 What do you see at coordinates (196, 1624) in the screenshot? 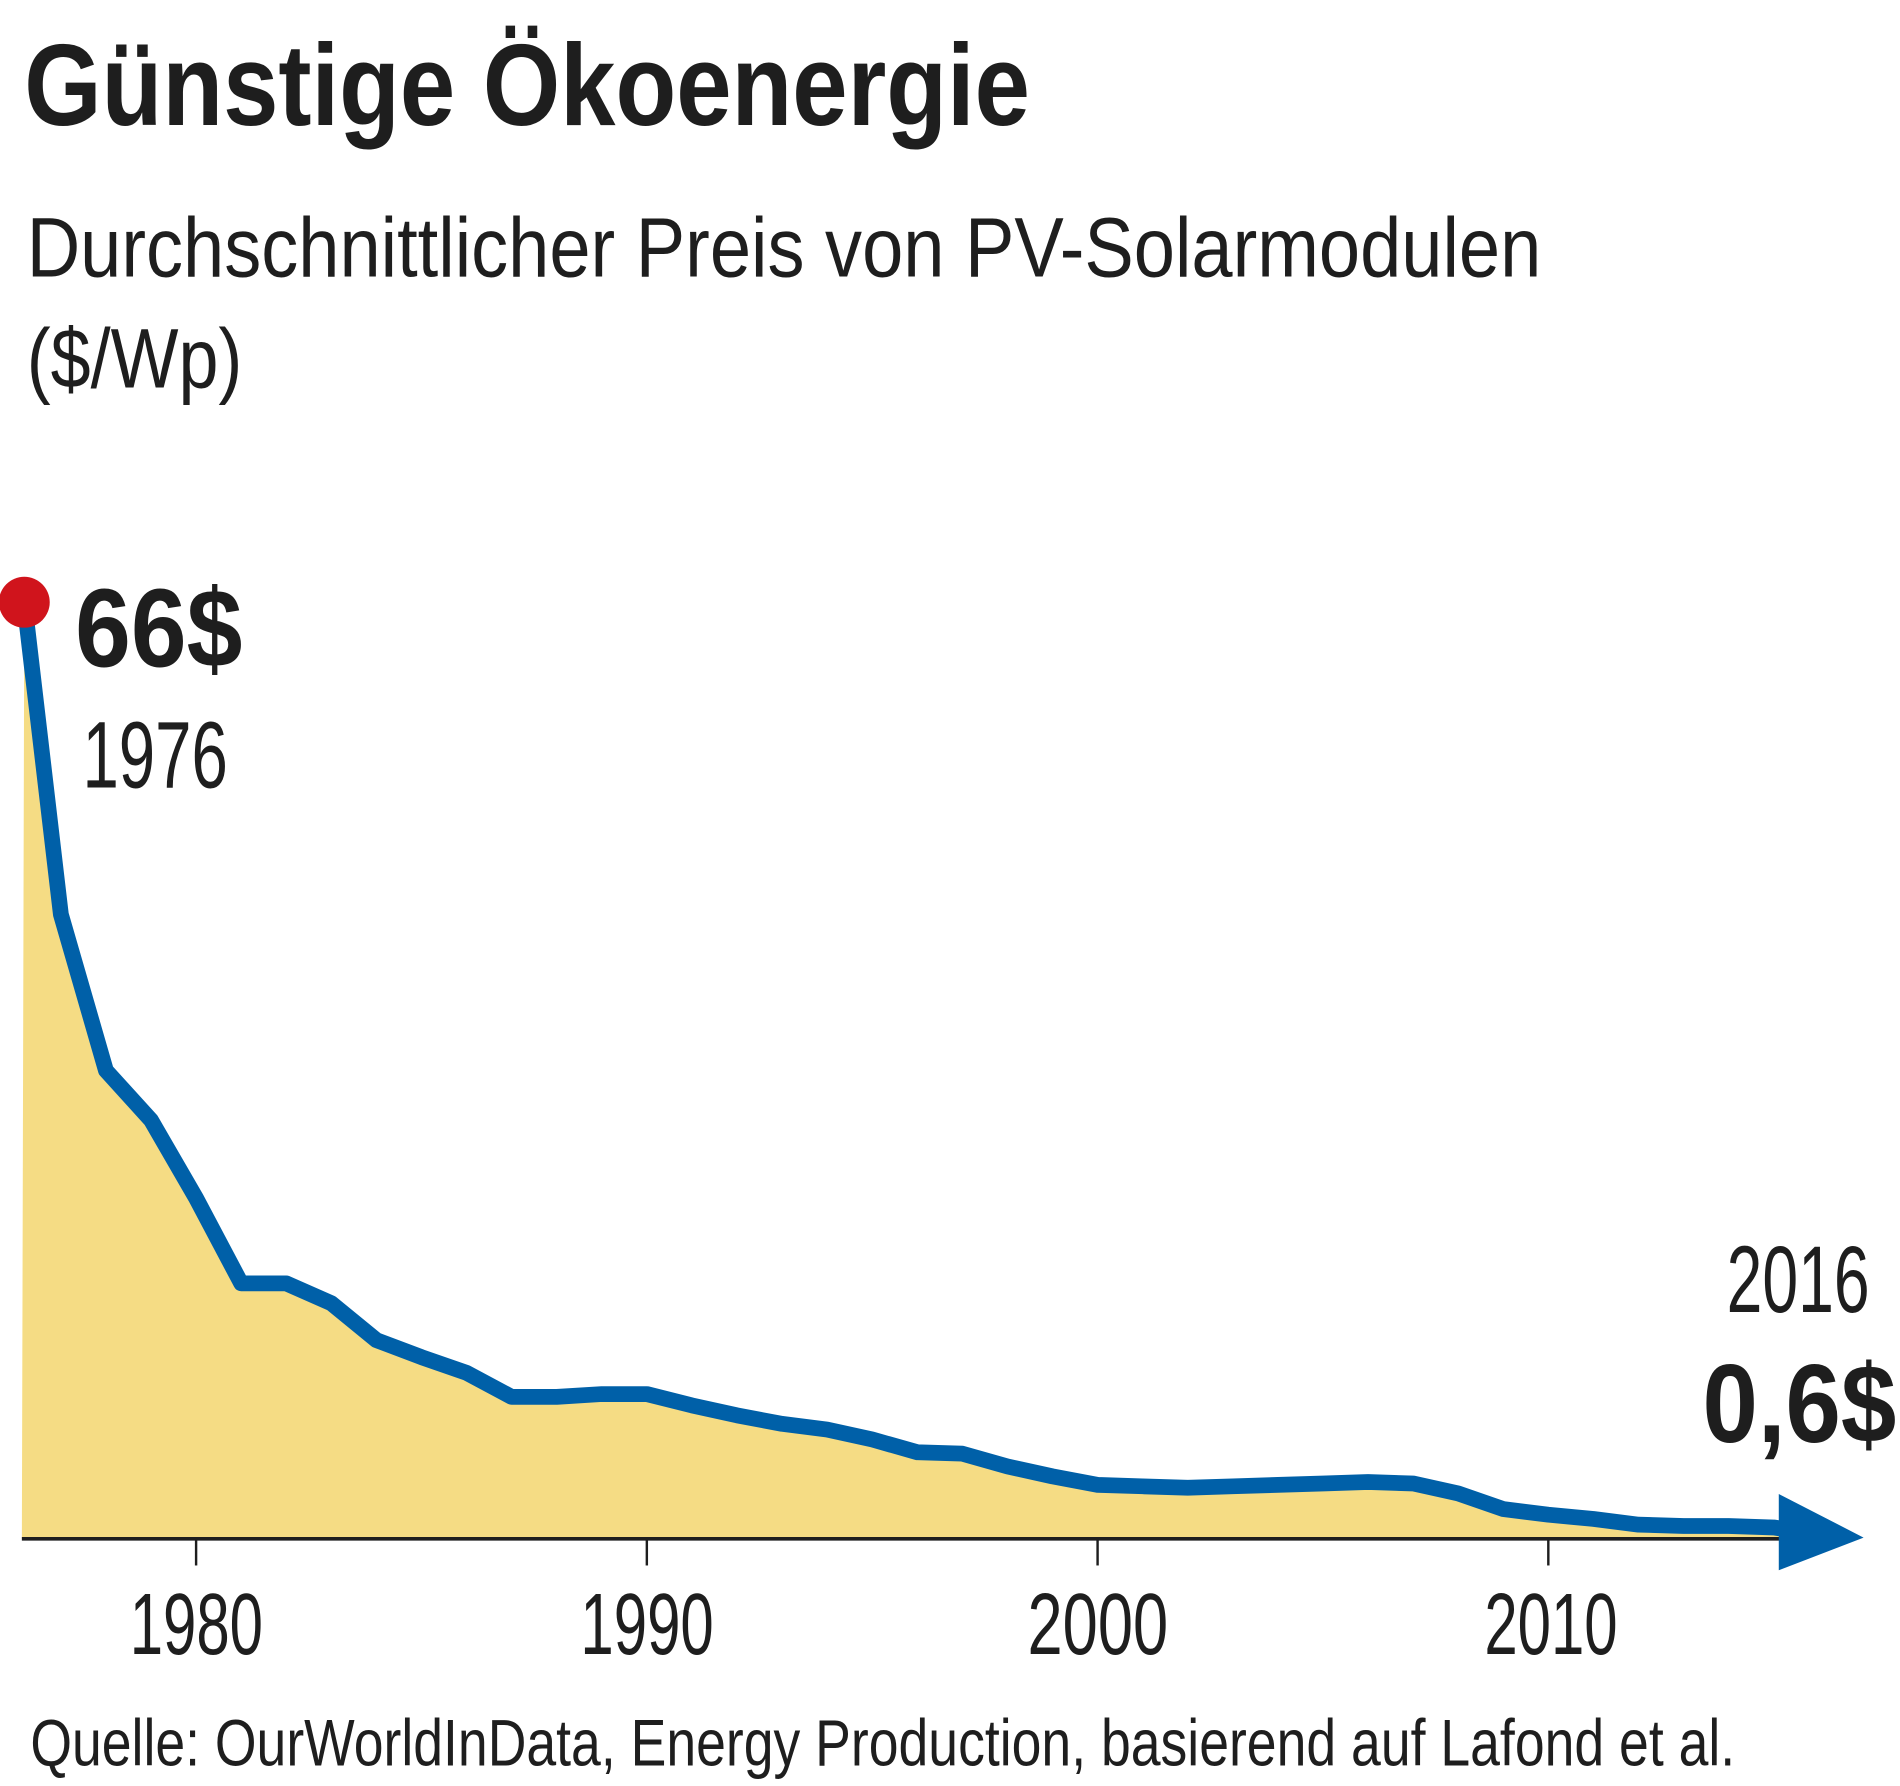
I see `x-tick-label-1980: 1980` at bounding box center [196, 1624].